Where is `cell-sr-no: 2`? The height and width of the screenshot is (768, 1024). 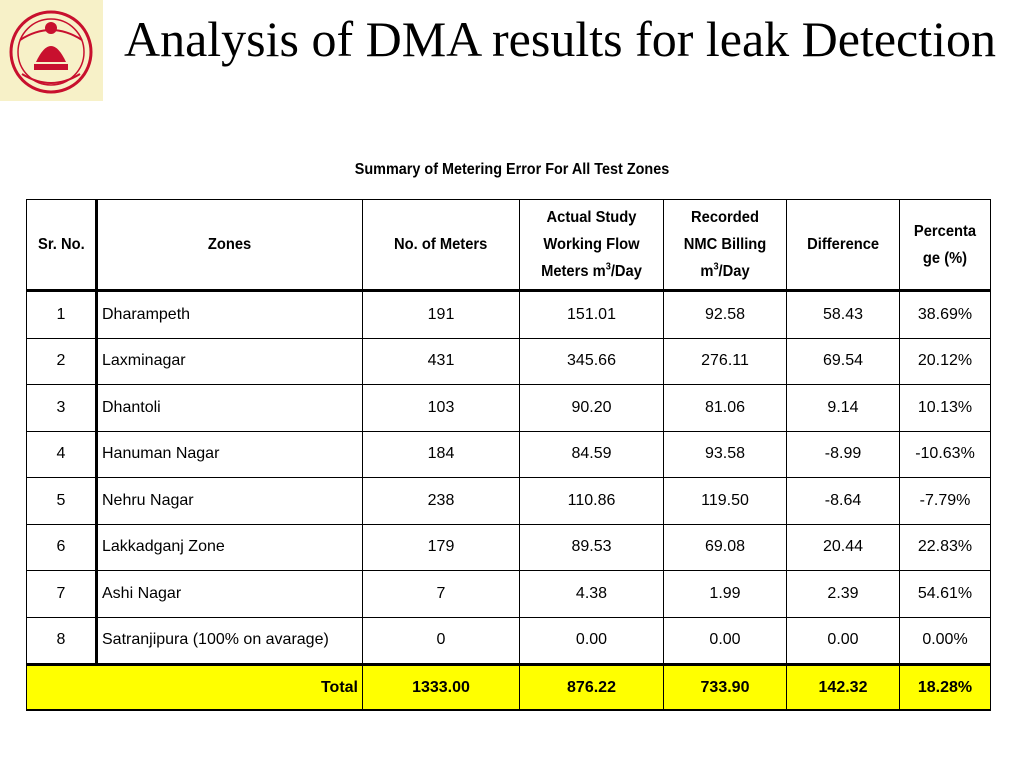 cell-sr-no: 2 is located at coordinates (62, 361).